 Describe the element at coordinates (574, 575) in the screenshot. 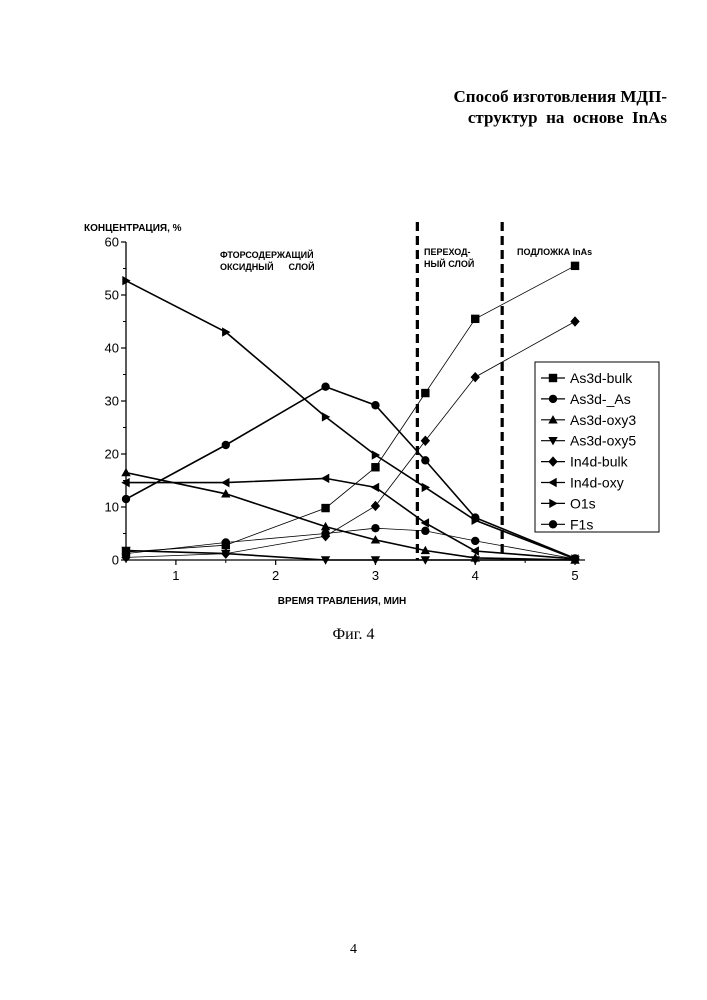

I see `x-tick-label: 5` at that location.